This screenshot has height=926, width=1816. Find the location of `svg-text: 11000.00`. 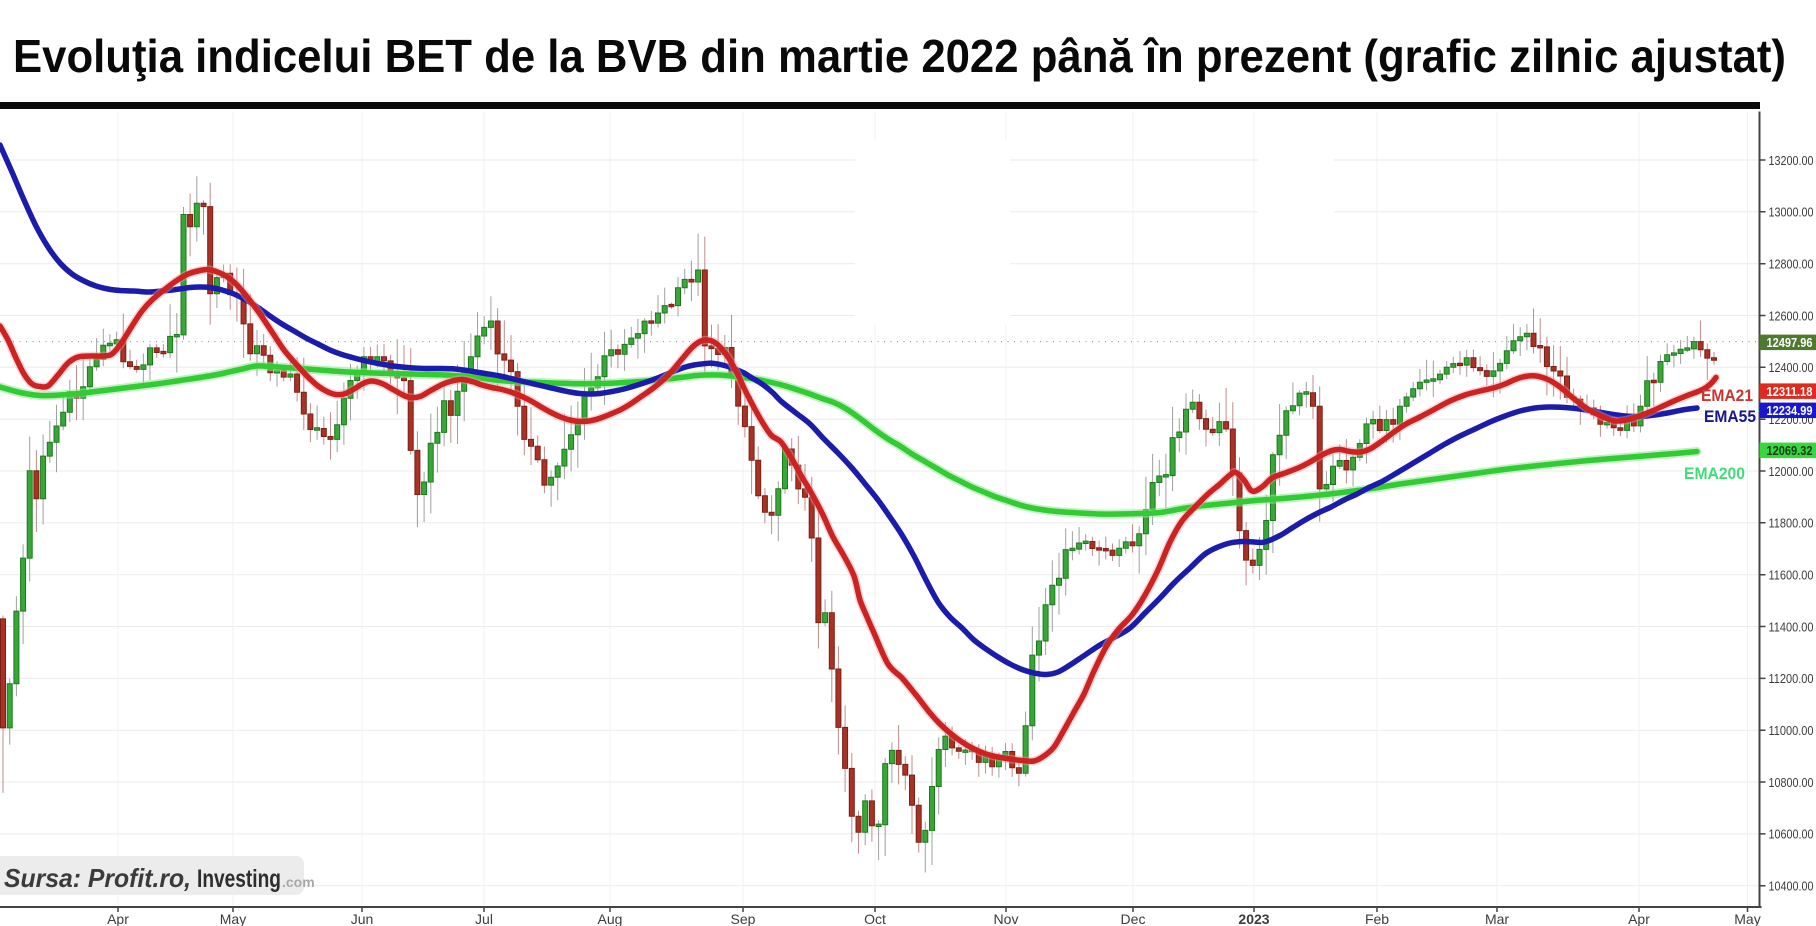

svg-text: 11000.00 is located at coordinates (1791, 730).